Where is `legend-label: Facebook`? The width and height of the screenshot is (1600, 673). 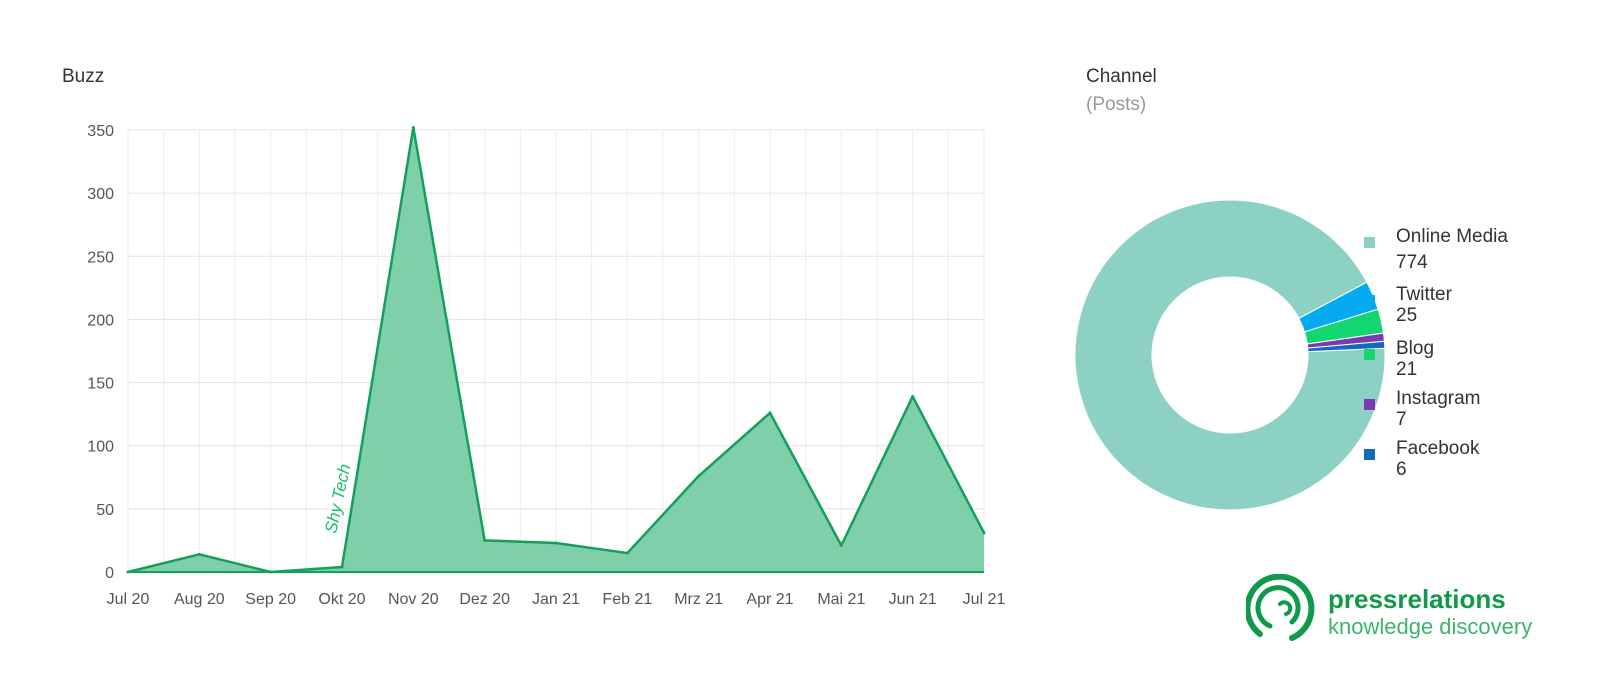
legend-label: Facebook is located at coordinates (1438, 448).